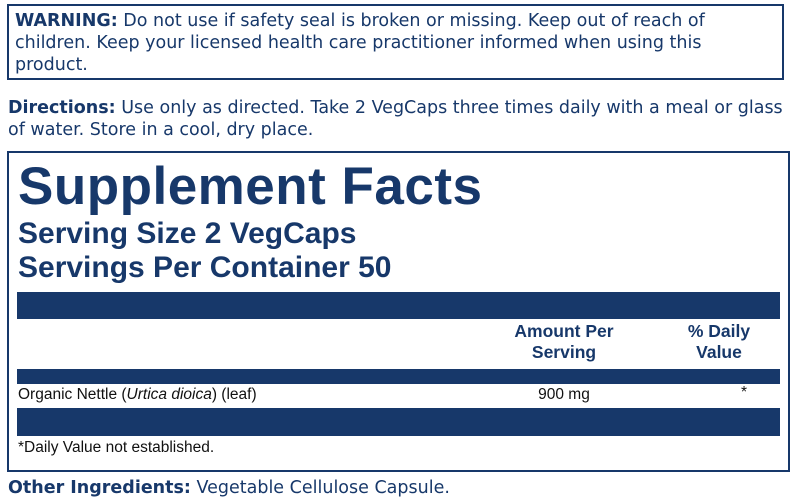  I want to click on other-label: Other Ingredients:, so click(99, 488).